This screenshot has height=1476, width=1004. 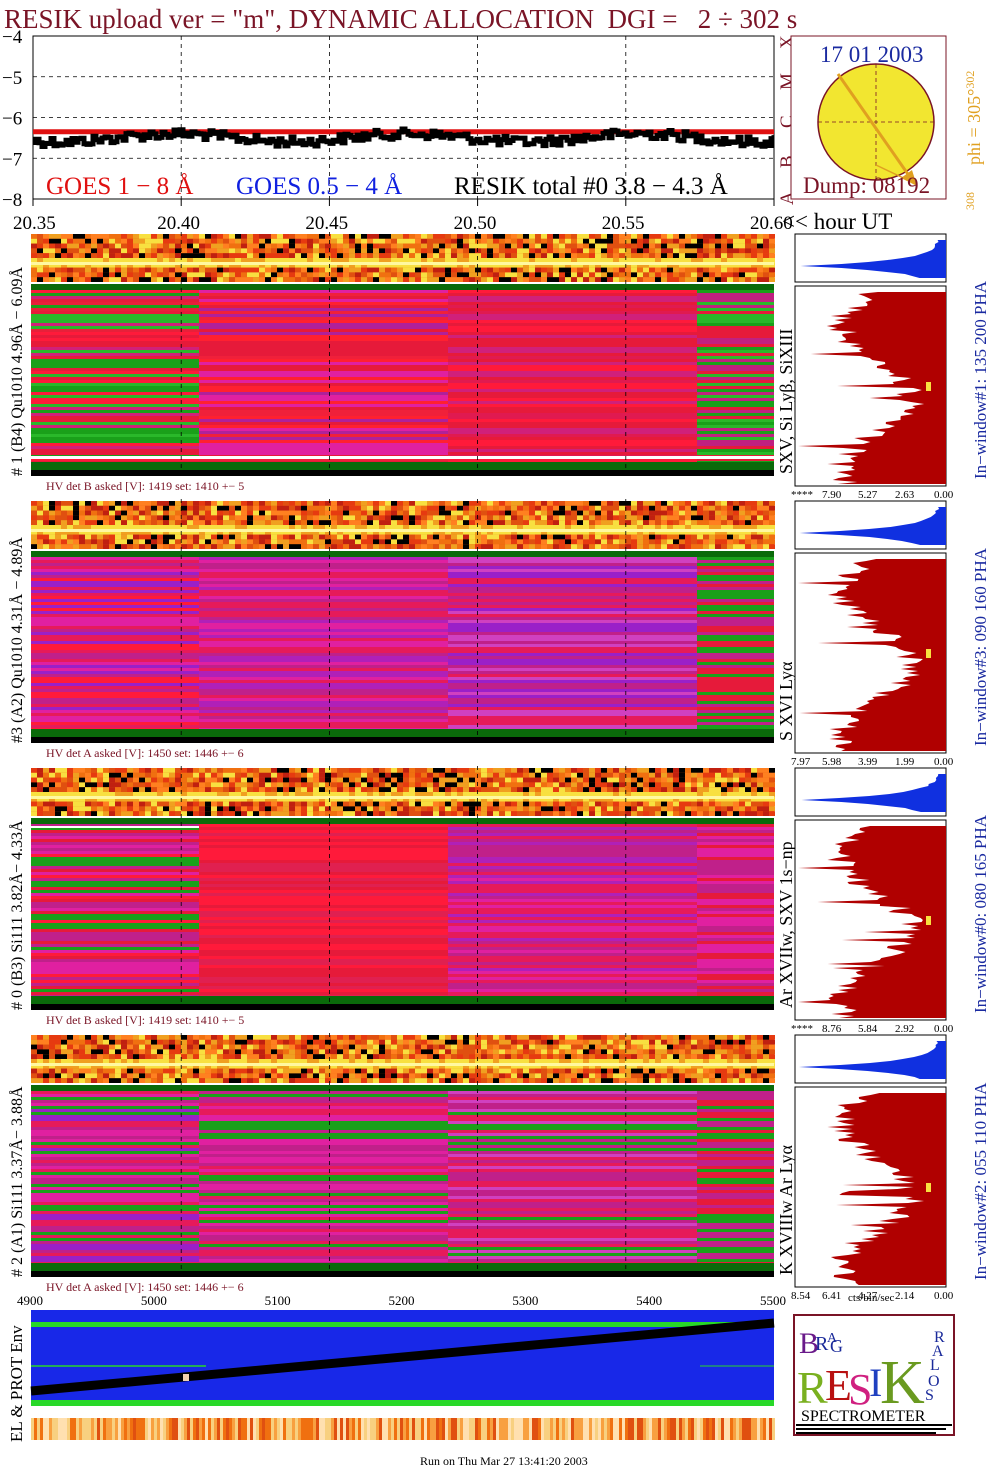 I want to click on env-label: EL & PROT Env, so click(x=16, y=1383).